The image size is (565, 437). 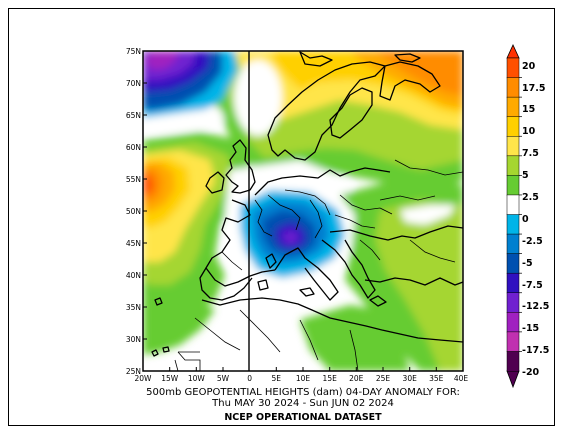 I want to click on lat-label: 35N, so click(x=133, y=307).